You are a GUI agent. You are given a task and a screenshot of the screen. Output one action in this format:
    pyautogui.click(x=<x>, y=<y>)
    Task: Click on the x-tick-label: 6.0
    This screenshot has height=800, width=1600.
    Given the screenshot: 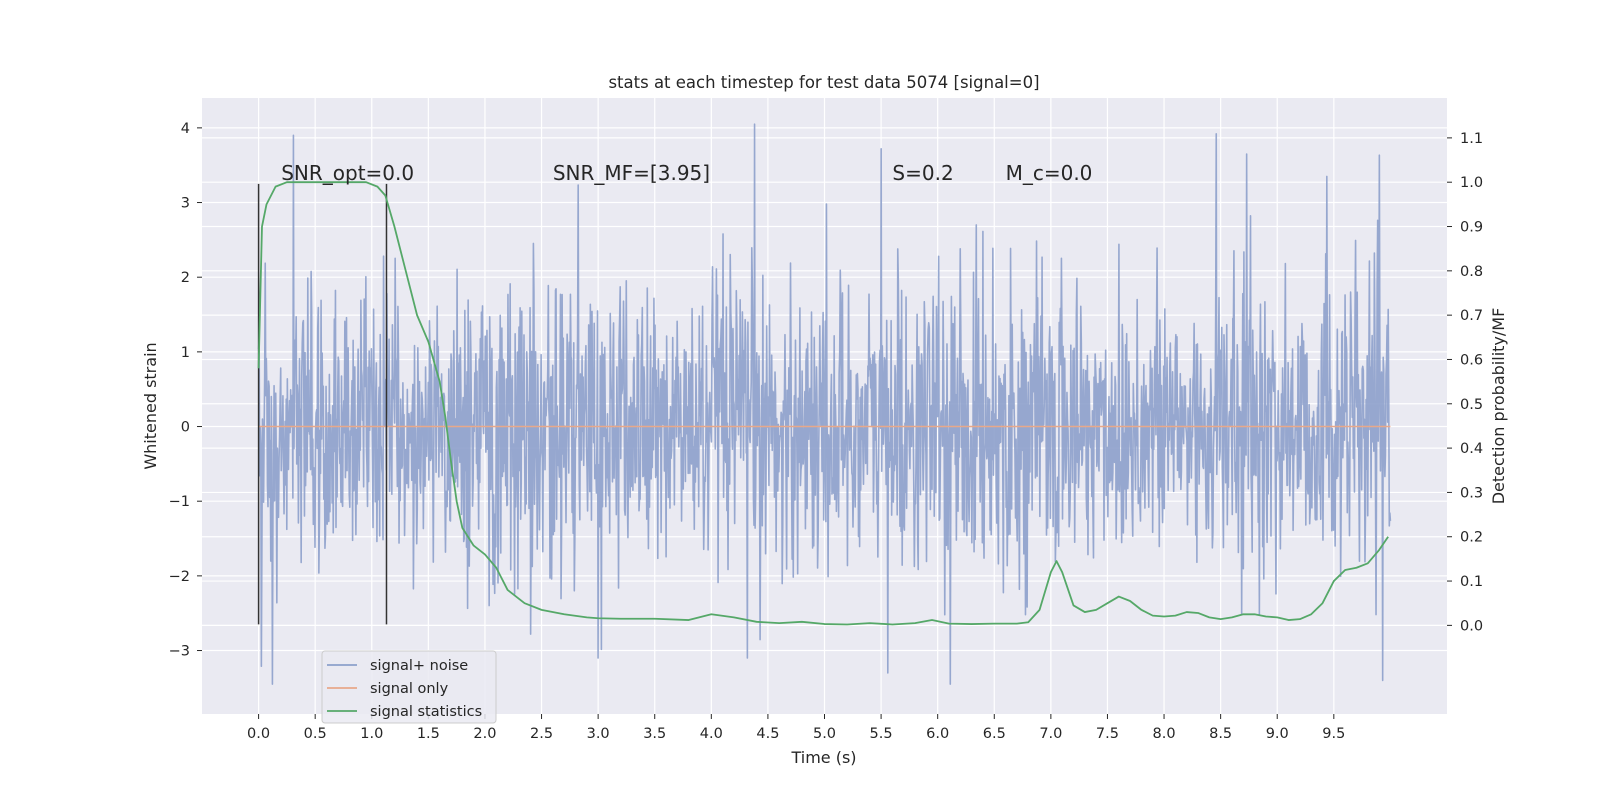 What is the action you would take?
    pyautogui.click(x=937, y=734)
    